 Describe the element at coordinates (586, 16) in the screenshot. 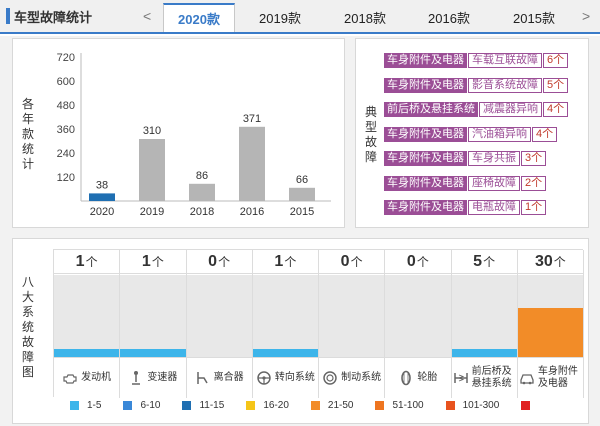

I see `next-arrow-icon: >` at that location.